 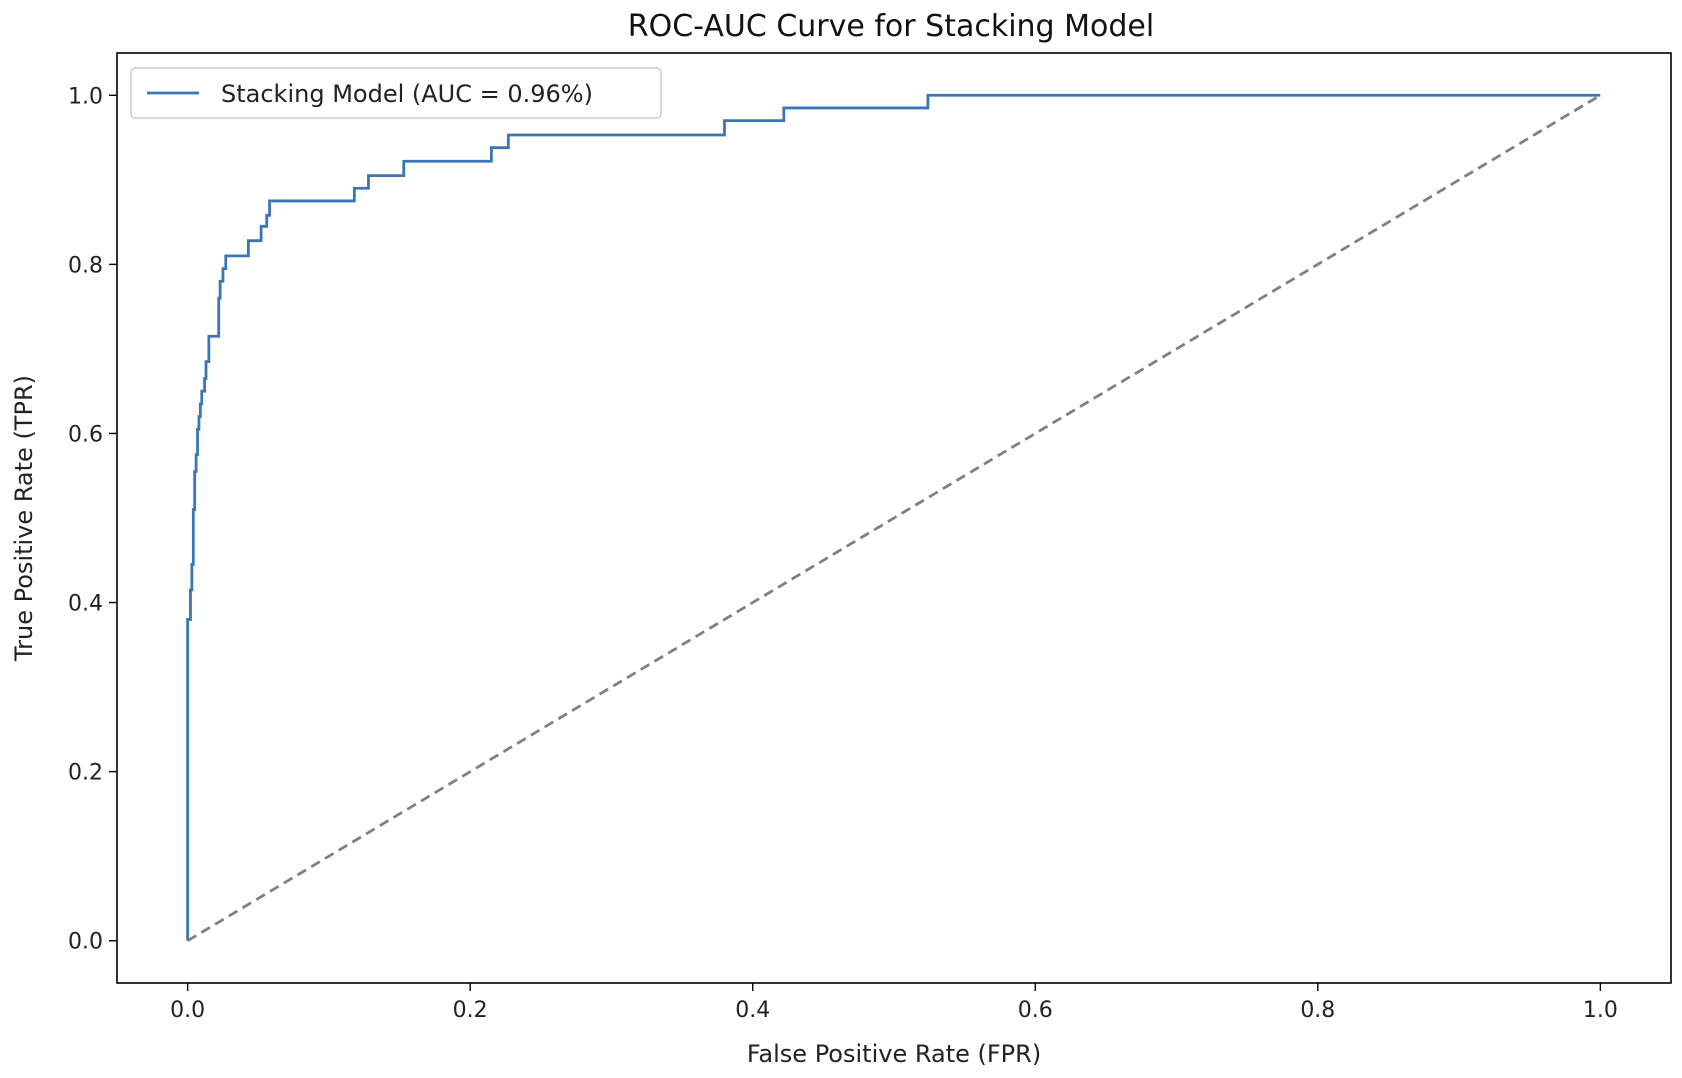 I want to click on x-tick-label: 0.2, so click(x=470, y=1010).